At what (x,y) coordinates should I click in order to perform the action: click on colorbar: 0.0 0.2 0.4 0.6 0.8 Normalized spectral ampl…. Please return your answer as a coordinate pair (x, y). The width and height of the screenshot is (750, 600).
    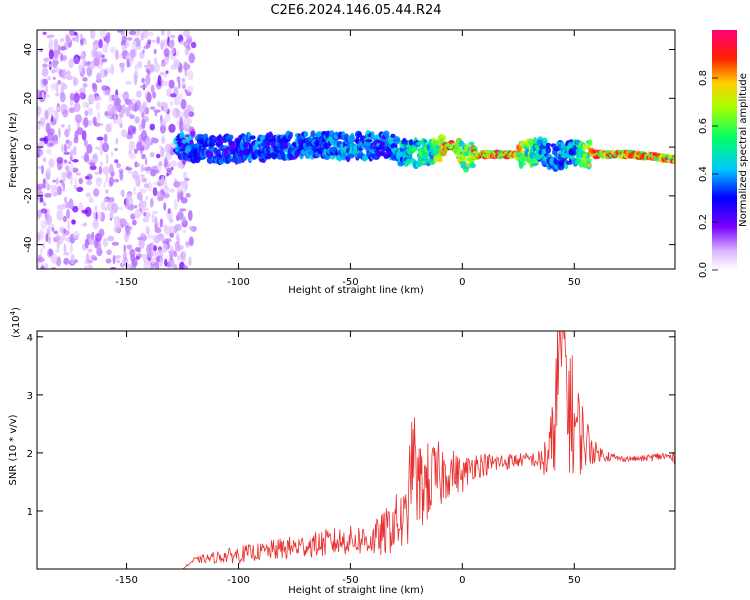
    Looking at the image, I should click on (723, 154).